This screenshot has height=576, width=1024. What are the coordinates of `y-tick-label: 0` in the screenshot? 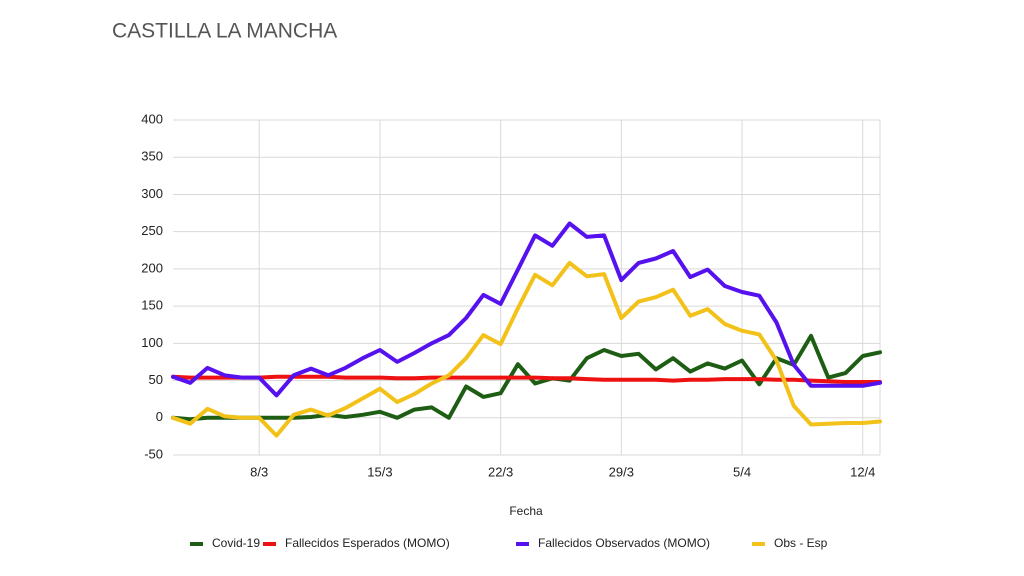 It's located at (159, 416).